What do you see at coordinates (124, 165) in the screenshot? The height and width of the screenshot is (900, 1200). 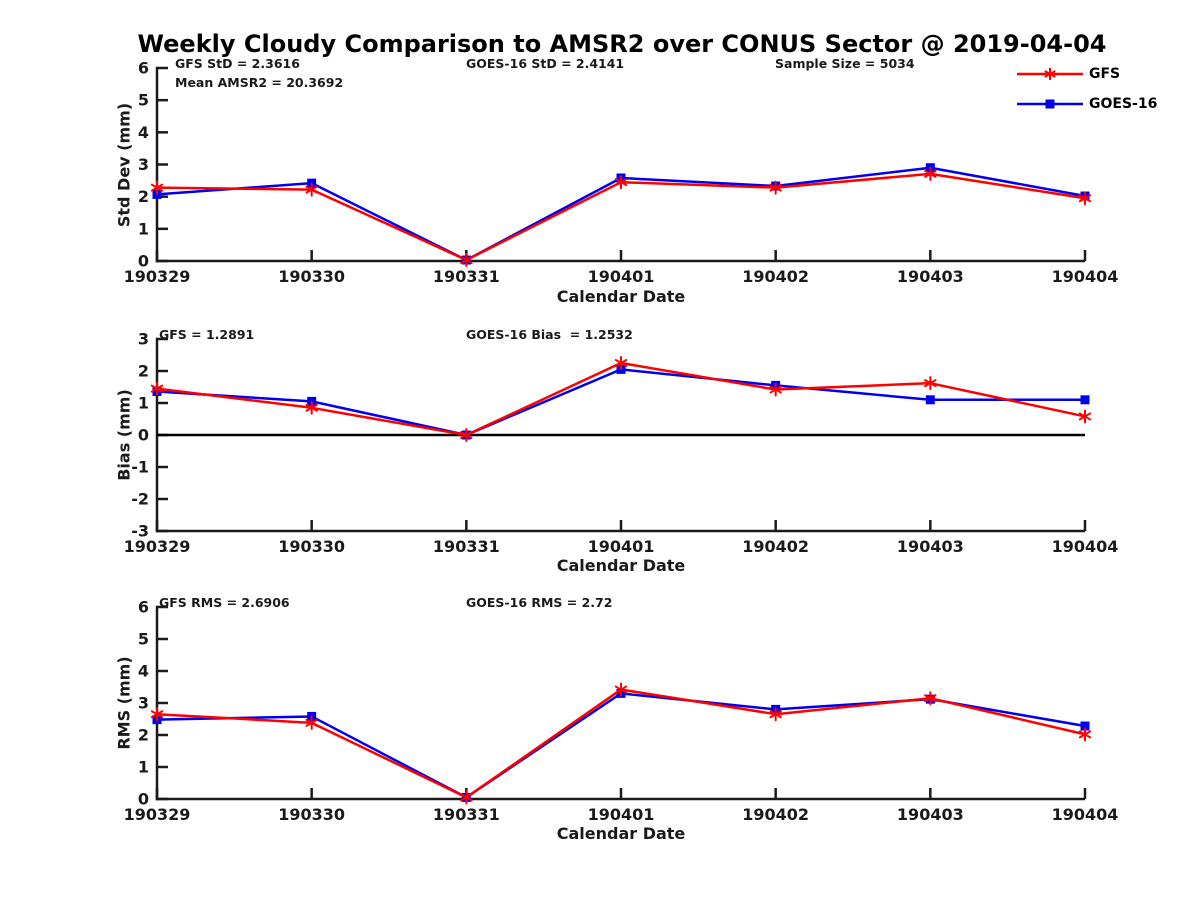 I see `y-axis-label-stddev: Std Dev (mm)` at bounding box center [124, 165].